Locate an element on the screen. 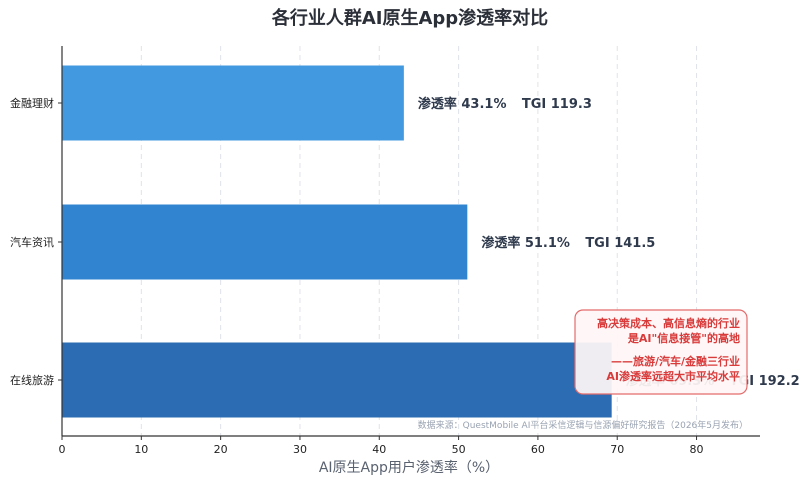  data-label-rate-1: 渗透率 51.1% is located at coordinates (525, 243).